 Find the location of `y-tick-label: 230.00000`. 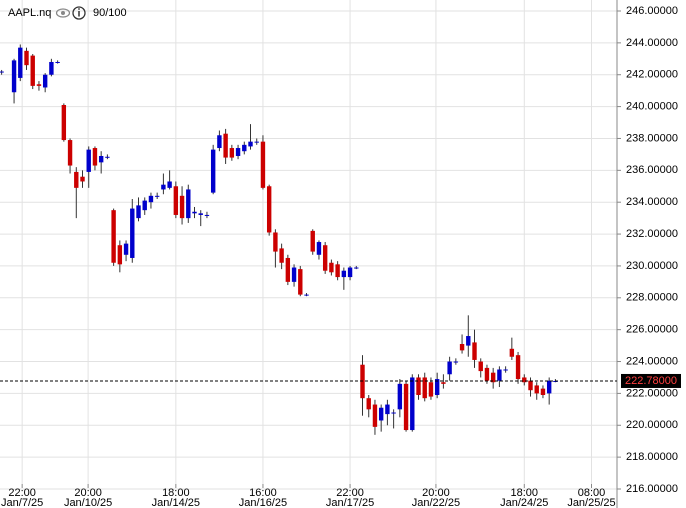

y-tick-label: 230.00000 is located at coordinates (652, 266).